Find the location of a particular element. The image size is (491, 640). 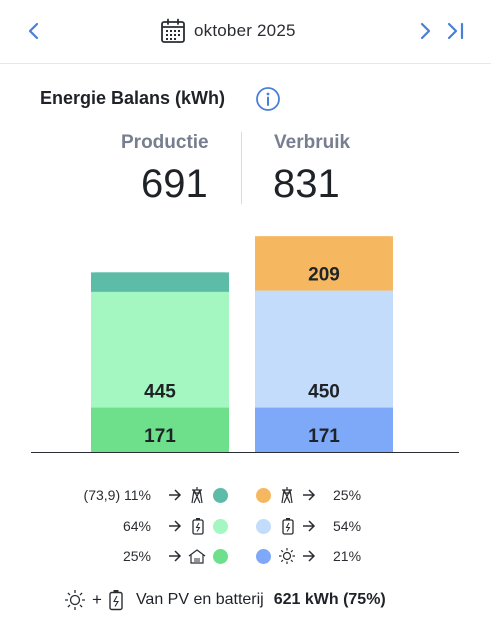

previous-month-button is located at coordinates (34, 31).